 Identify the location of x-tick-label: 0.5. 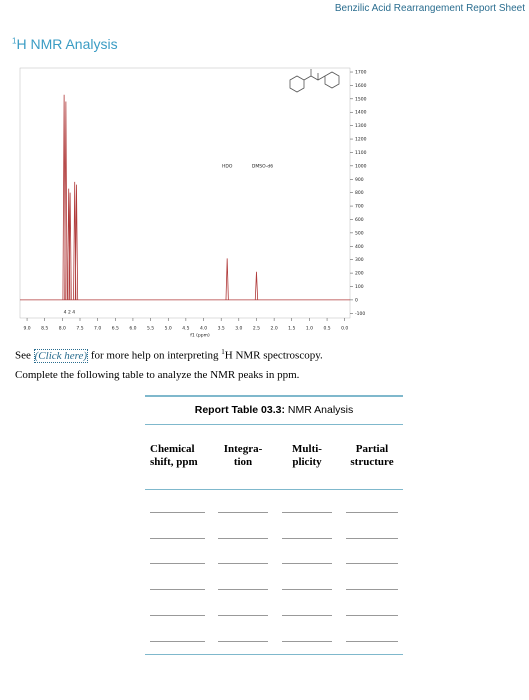
(326, 329).